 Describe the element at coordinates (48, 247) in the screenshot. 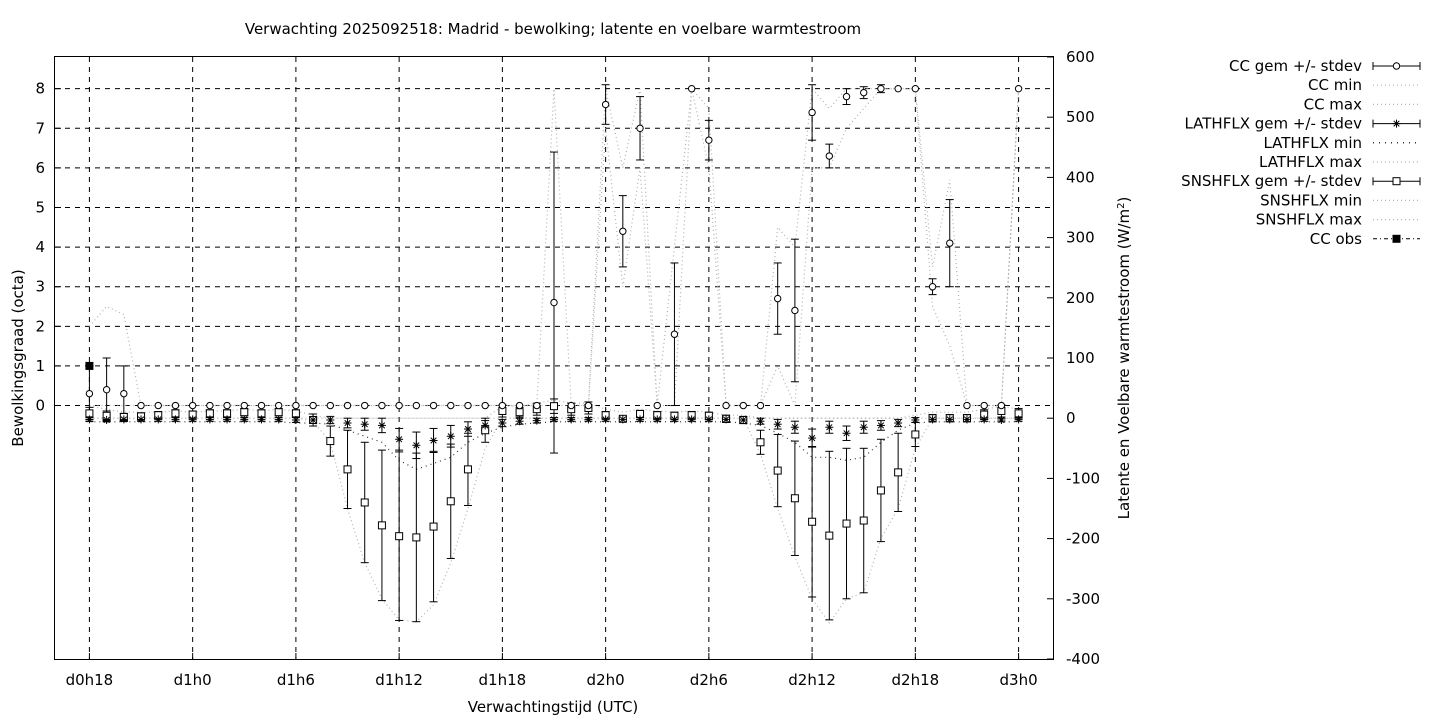

I see `y-axis-left-ticks: 0 1 2 3 4 5 6 7 8` at that location.